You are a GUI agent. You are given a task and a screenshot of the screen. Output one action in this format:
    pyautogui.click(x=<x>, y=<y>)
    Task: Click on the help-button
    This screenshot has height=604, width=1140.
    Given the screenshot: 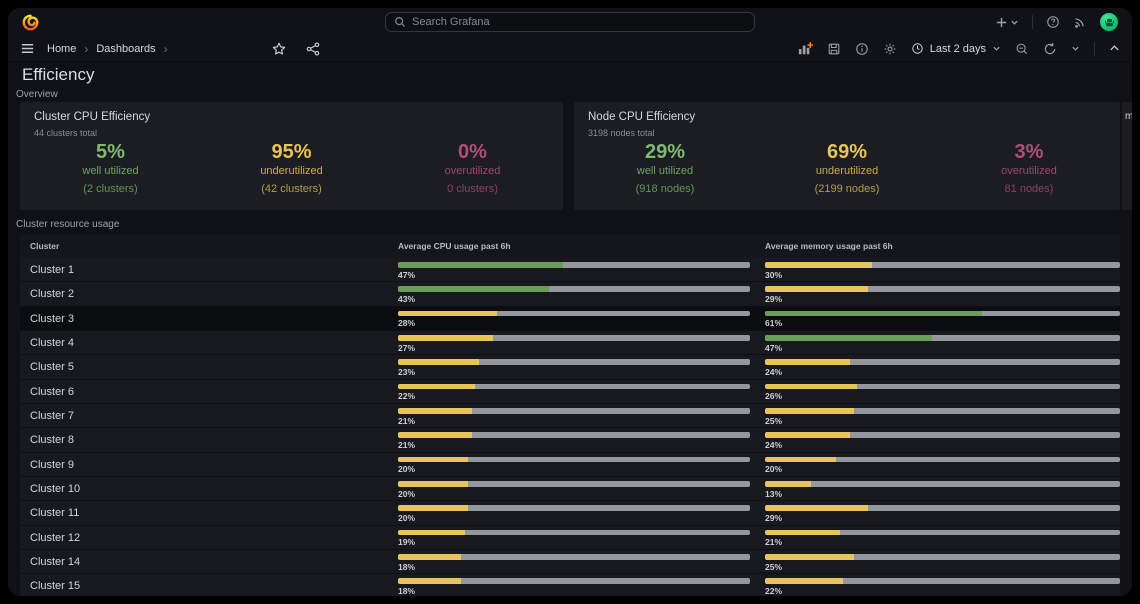 What is the action you would take?
    pyautogui.click(x=1053, y=22)
    